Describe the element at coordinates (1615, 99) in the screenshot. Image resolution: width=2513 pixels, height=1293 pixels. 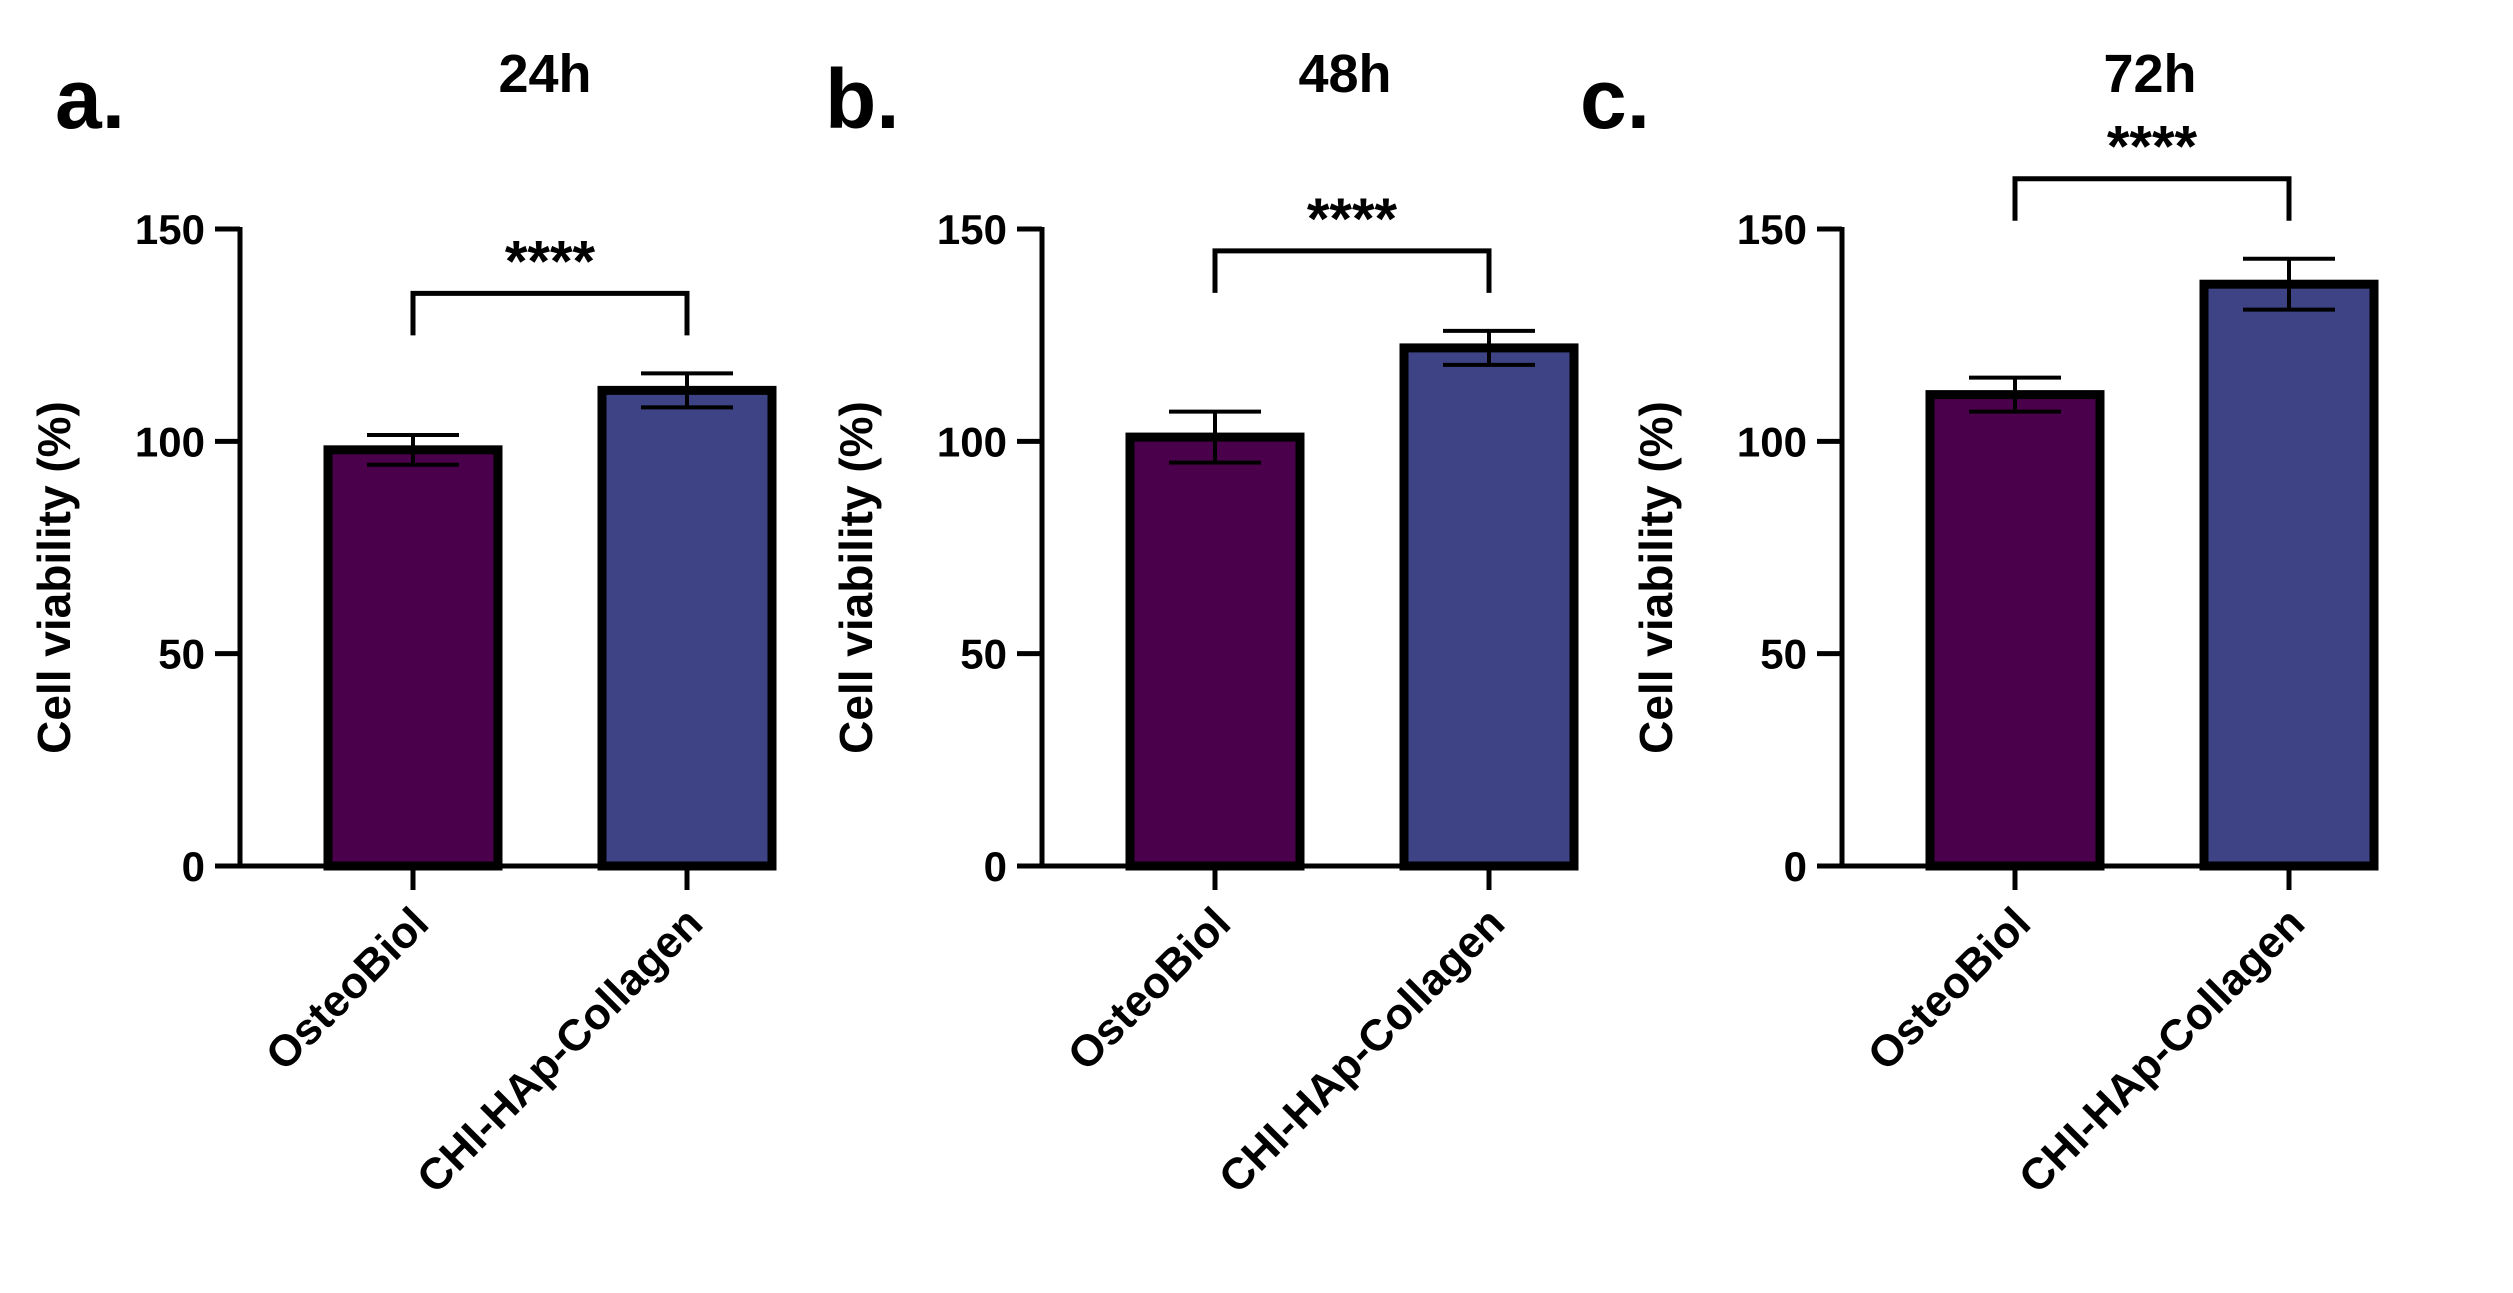
I see `panel-label: c.` at that location.